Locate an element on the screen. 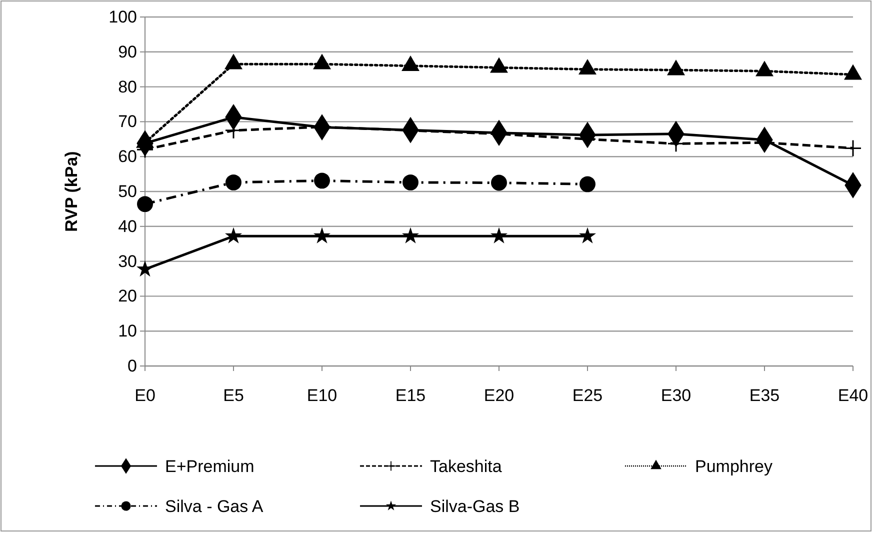 This screenshot has width=880, height=534. legend-label: Pumphrey is located at coordinates (734, 466).